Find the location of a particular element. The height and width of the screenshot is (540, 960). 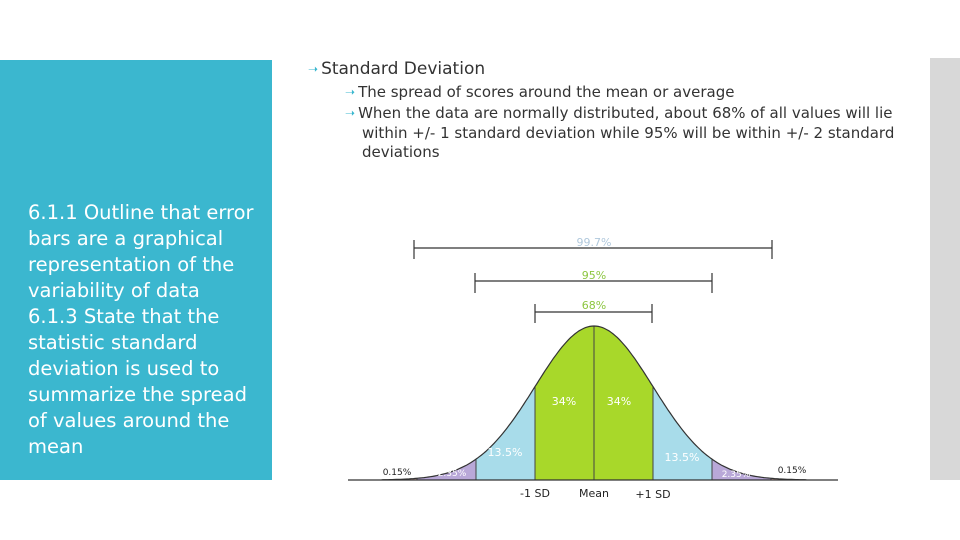

bullet-heading: ➝ Standard Deviation is located at coordinates (396, 69).